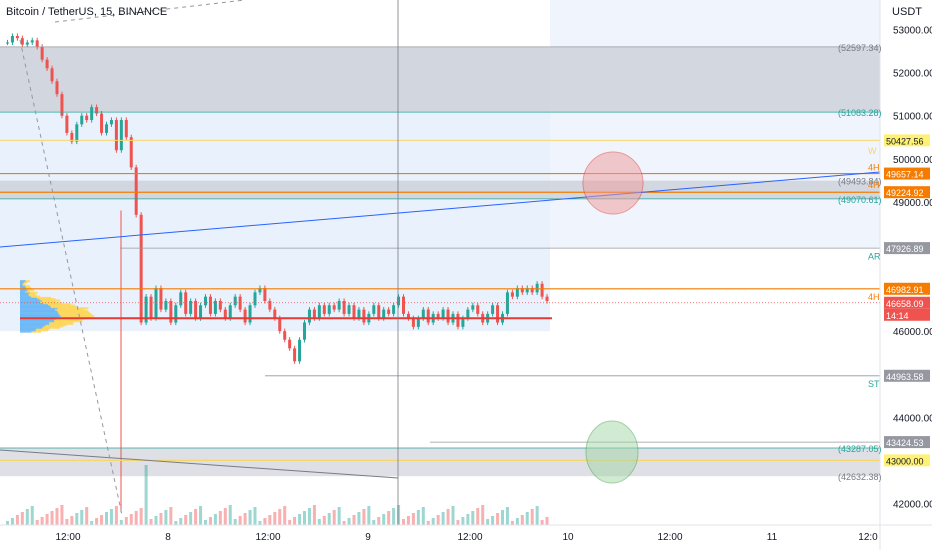  I want to click on price-label: (51083.28), so click(860, 113).